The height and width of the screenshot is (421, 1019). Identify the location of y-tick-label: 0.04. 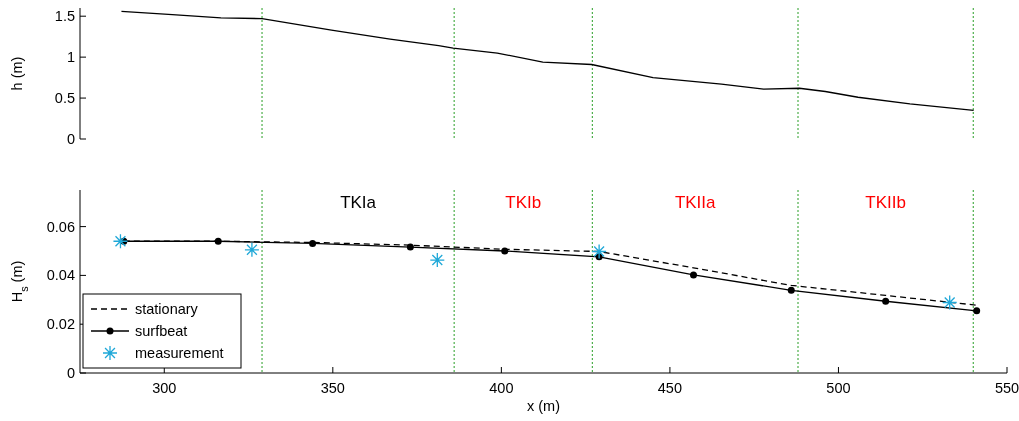
(60, 275).